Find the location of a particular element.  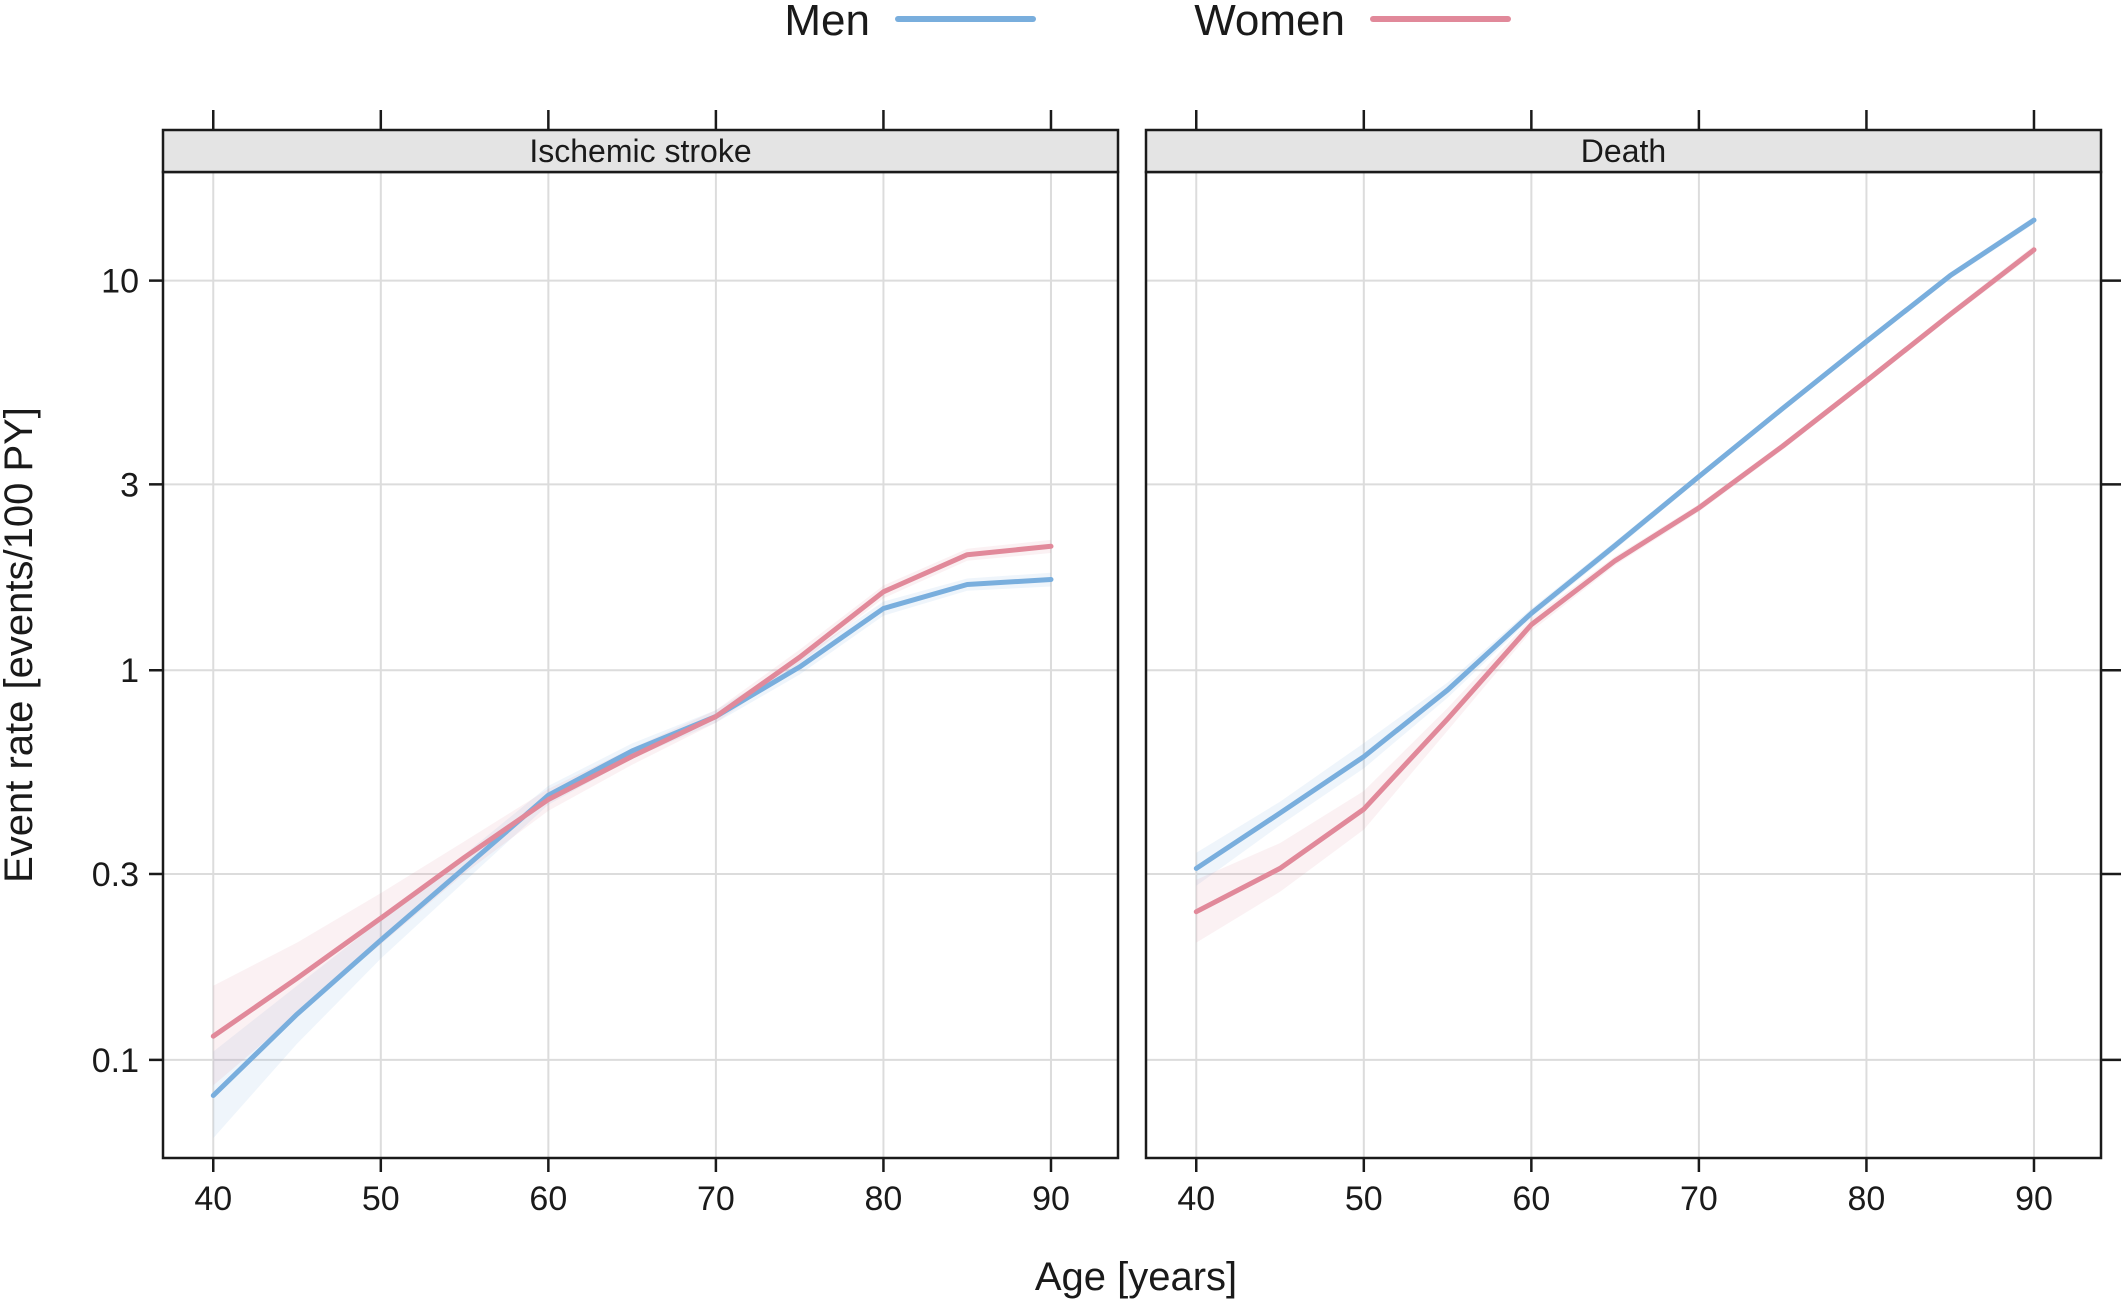

legend-label-men: Men is located at coordinates (827, 22).